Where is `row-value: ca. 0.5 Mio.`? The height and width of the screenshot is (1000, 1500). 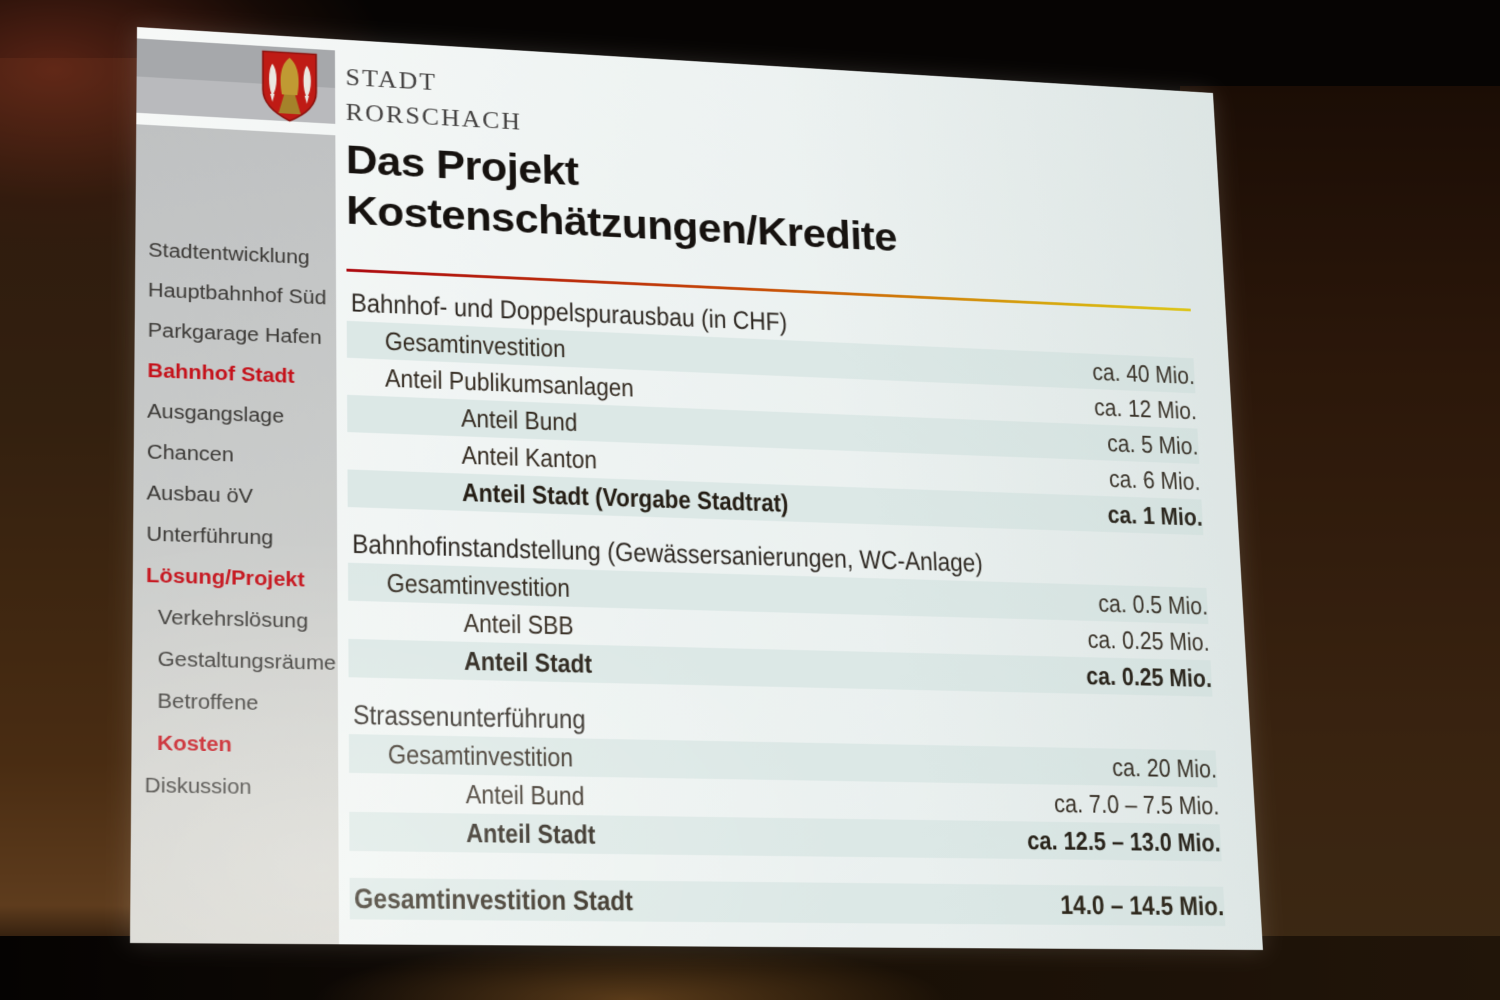 row-value: ca. 0.5 Mio. is located at coordinates (1153, 604).